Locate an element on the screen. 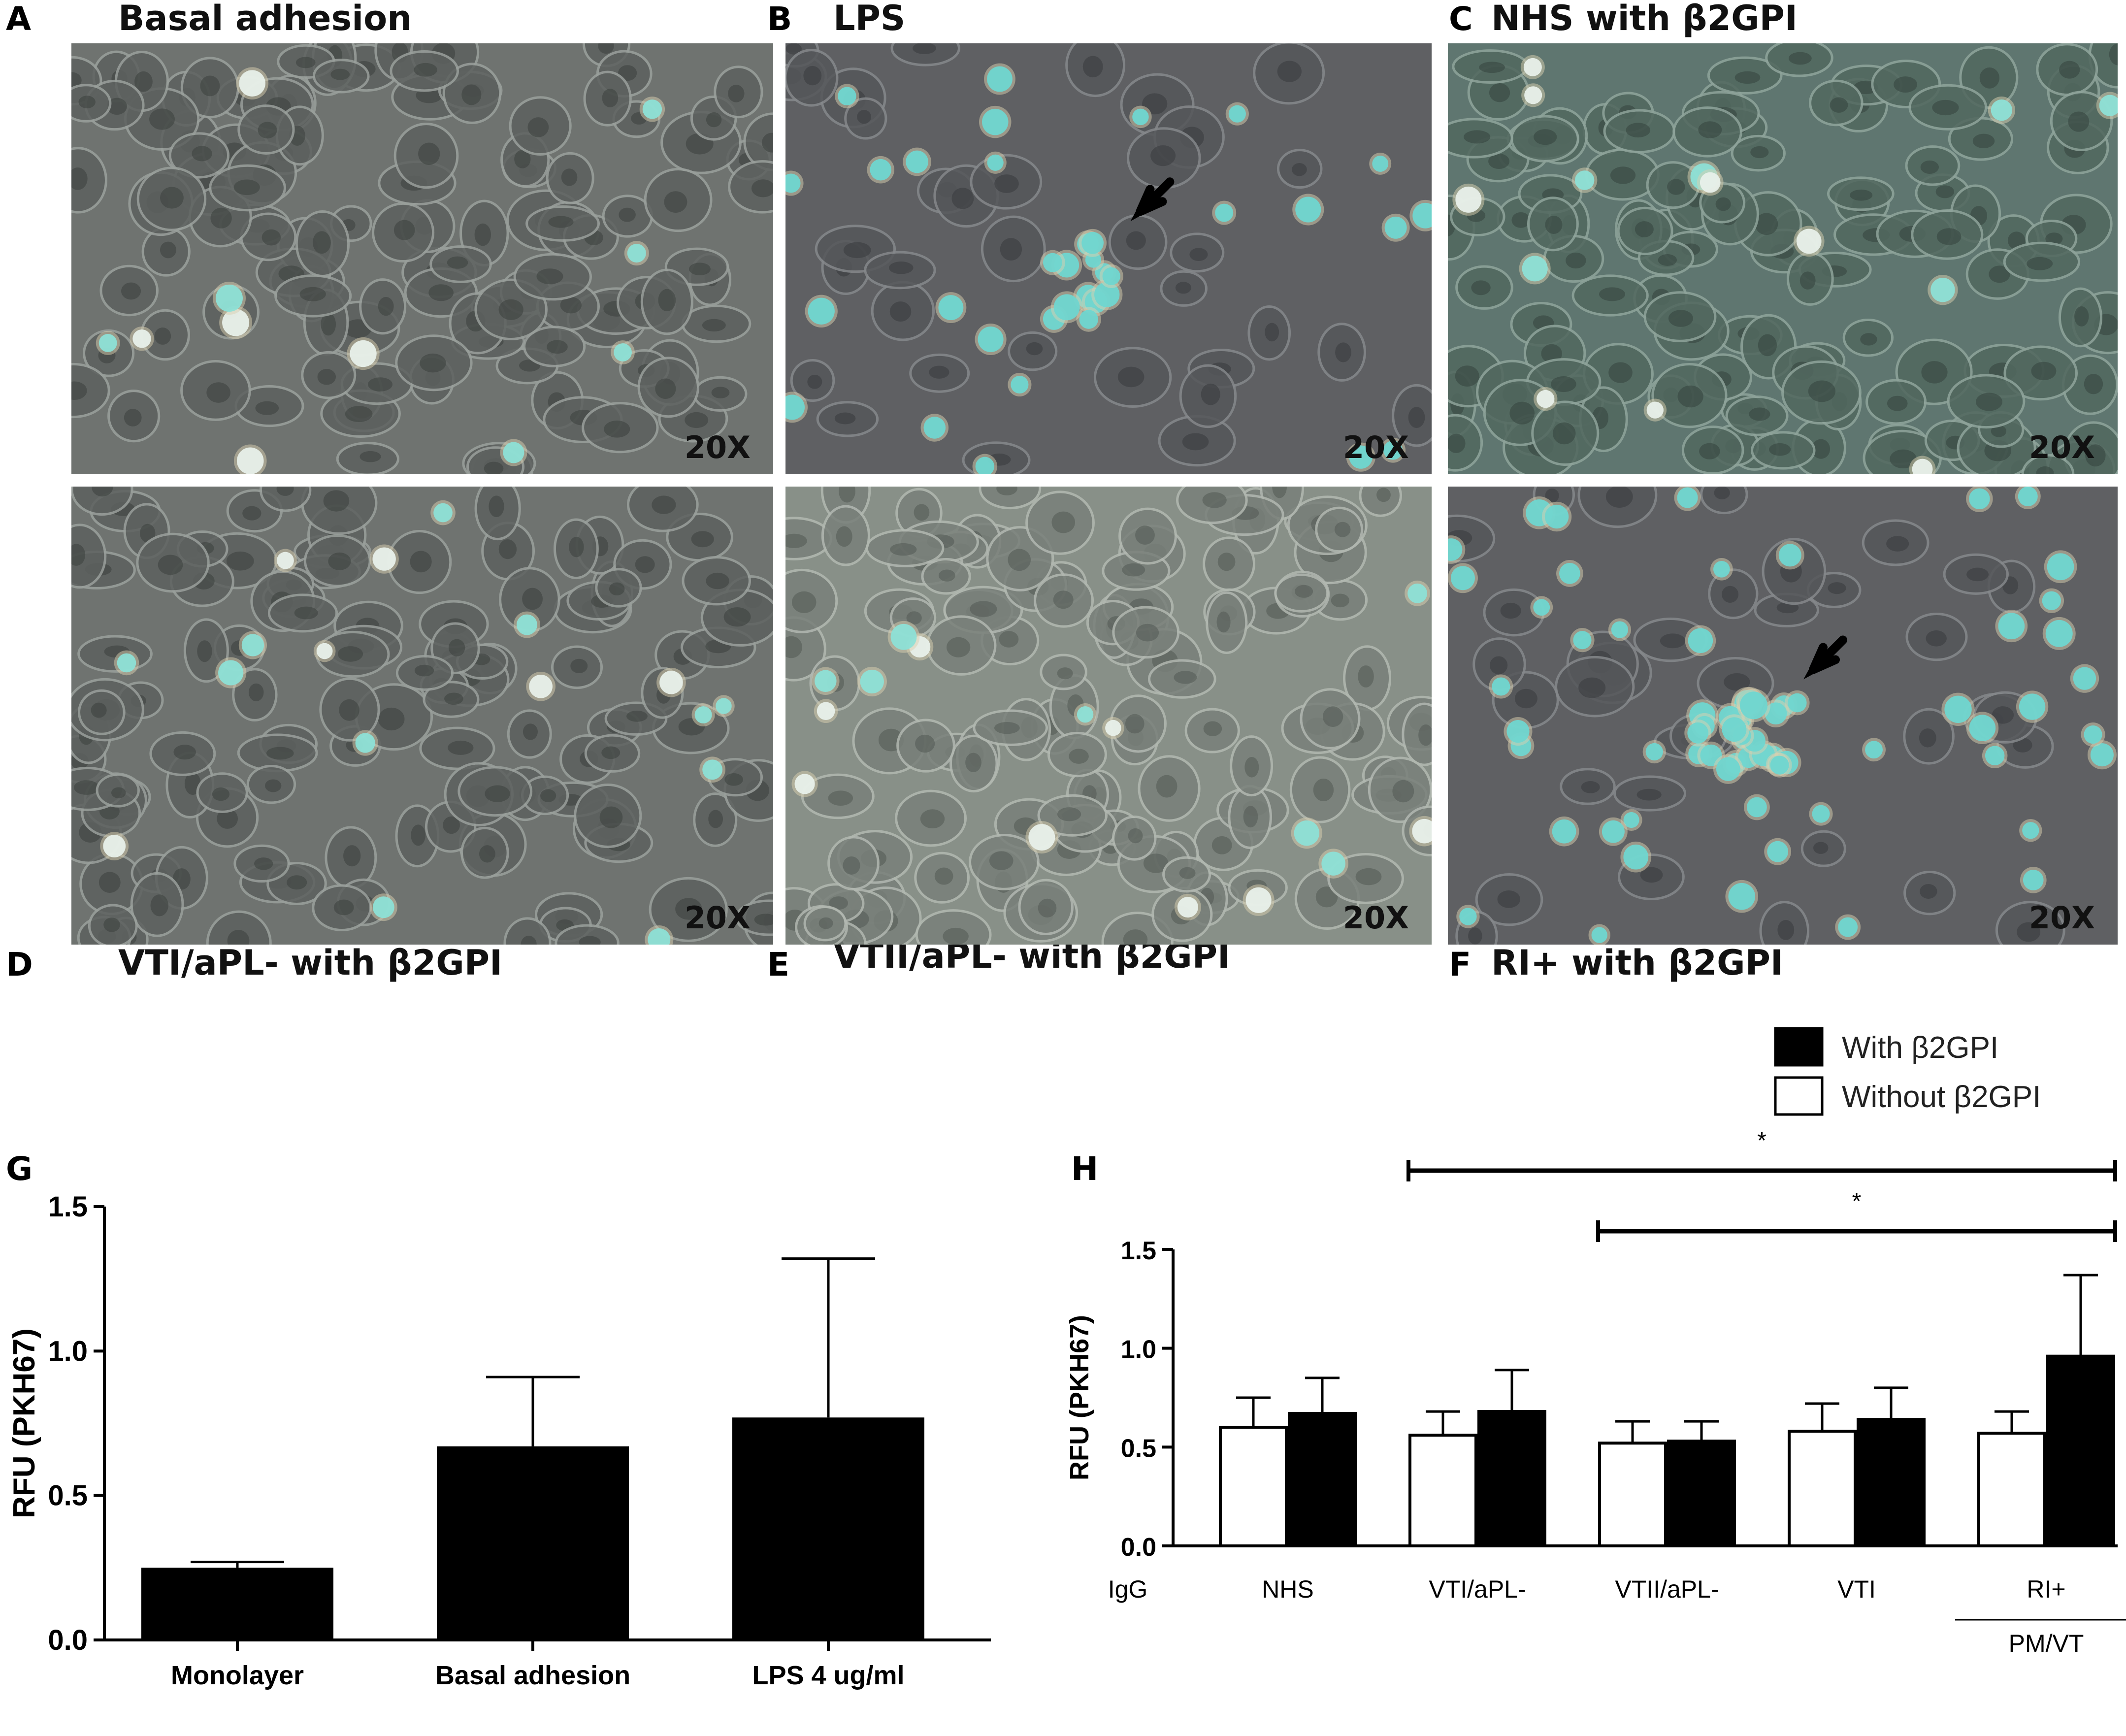 The width and height of the screenshot is (2126, 1736). panel-title-b: LPS is located at coordinates (869, 19).